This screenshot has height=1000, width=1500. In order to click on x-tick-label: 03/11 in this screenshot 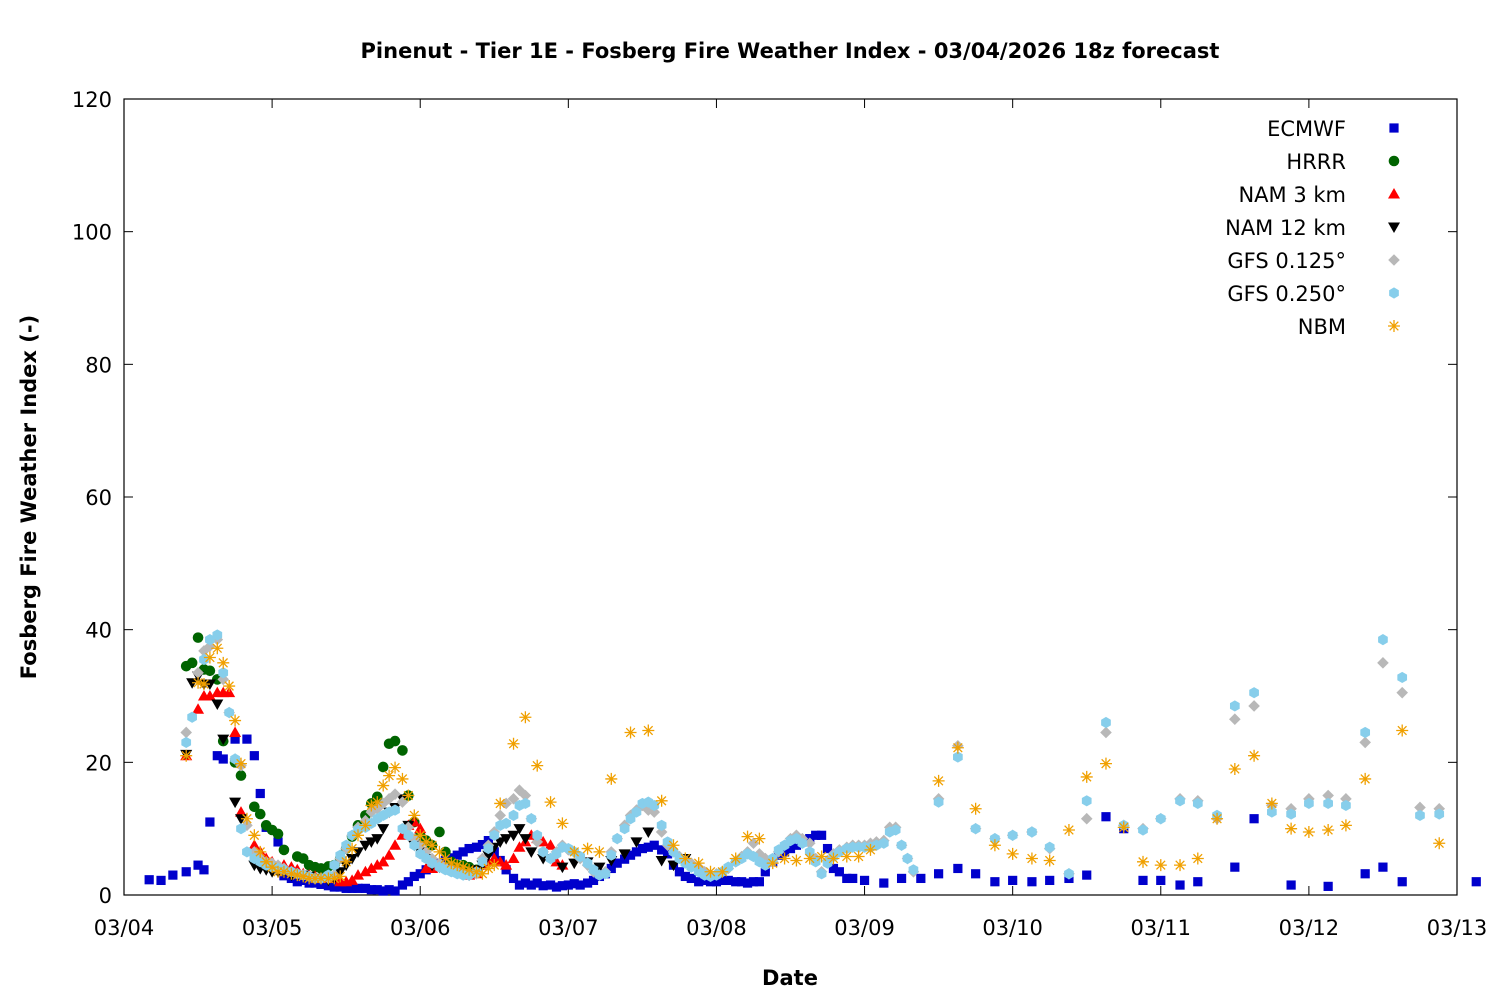, I will do `click(1161, 928)`.